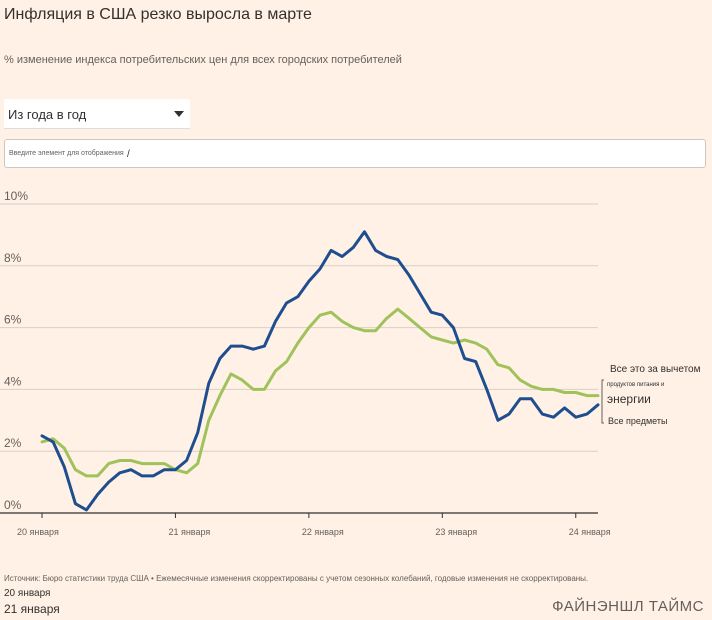 The image size is (712, 620). I want to click on text-cursor: /, so click(128, 154).